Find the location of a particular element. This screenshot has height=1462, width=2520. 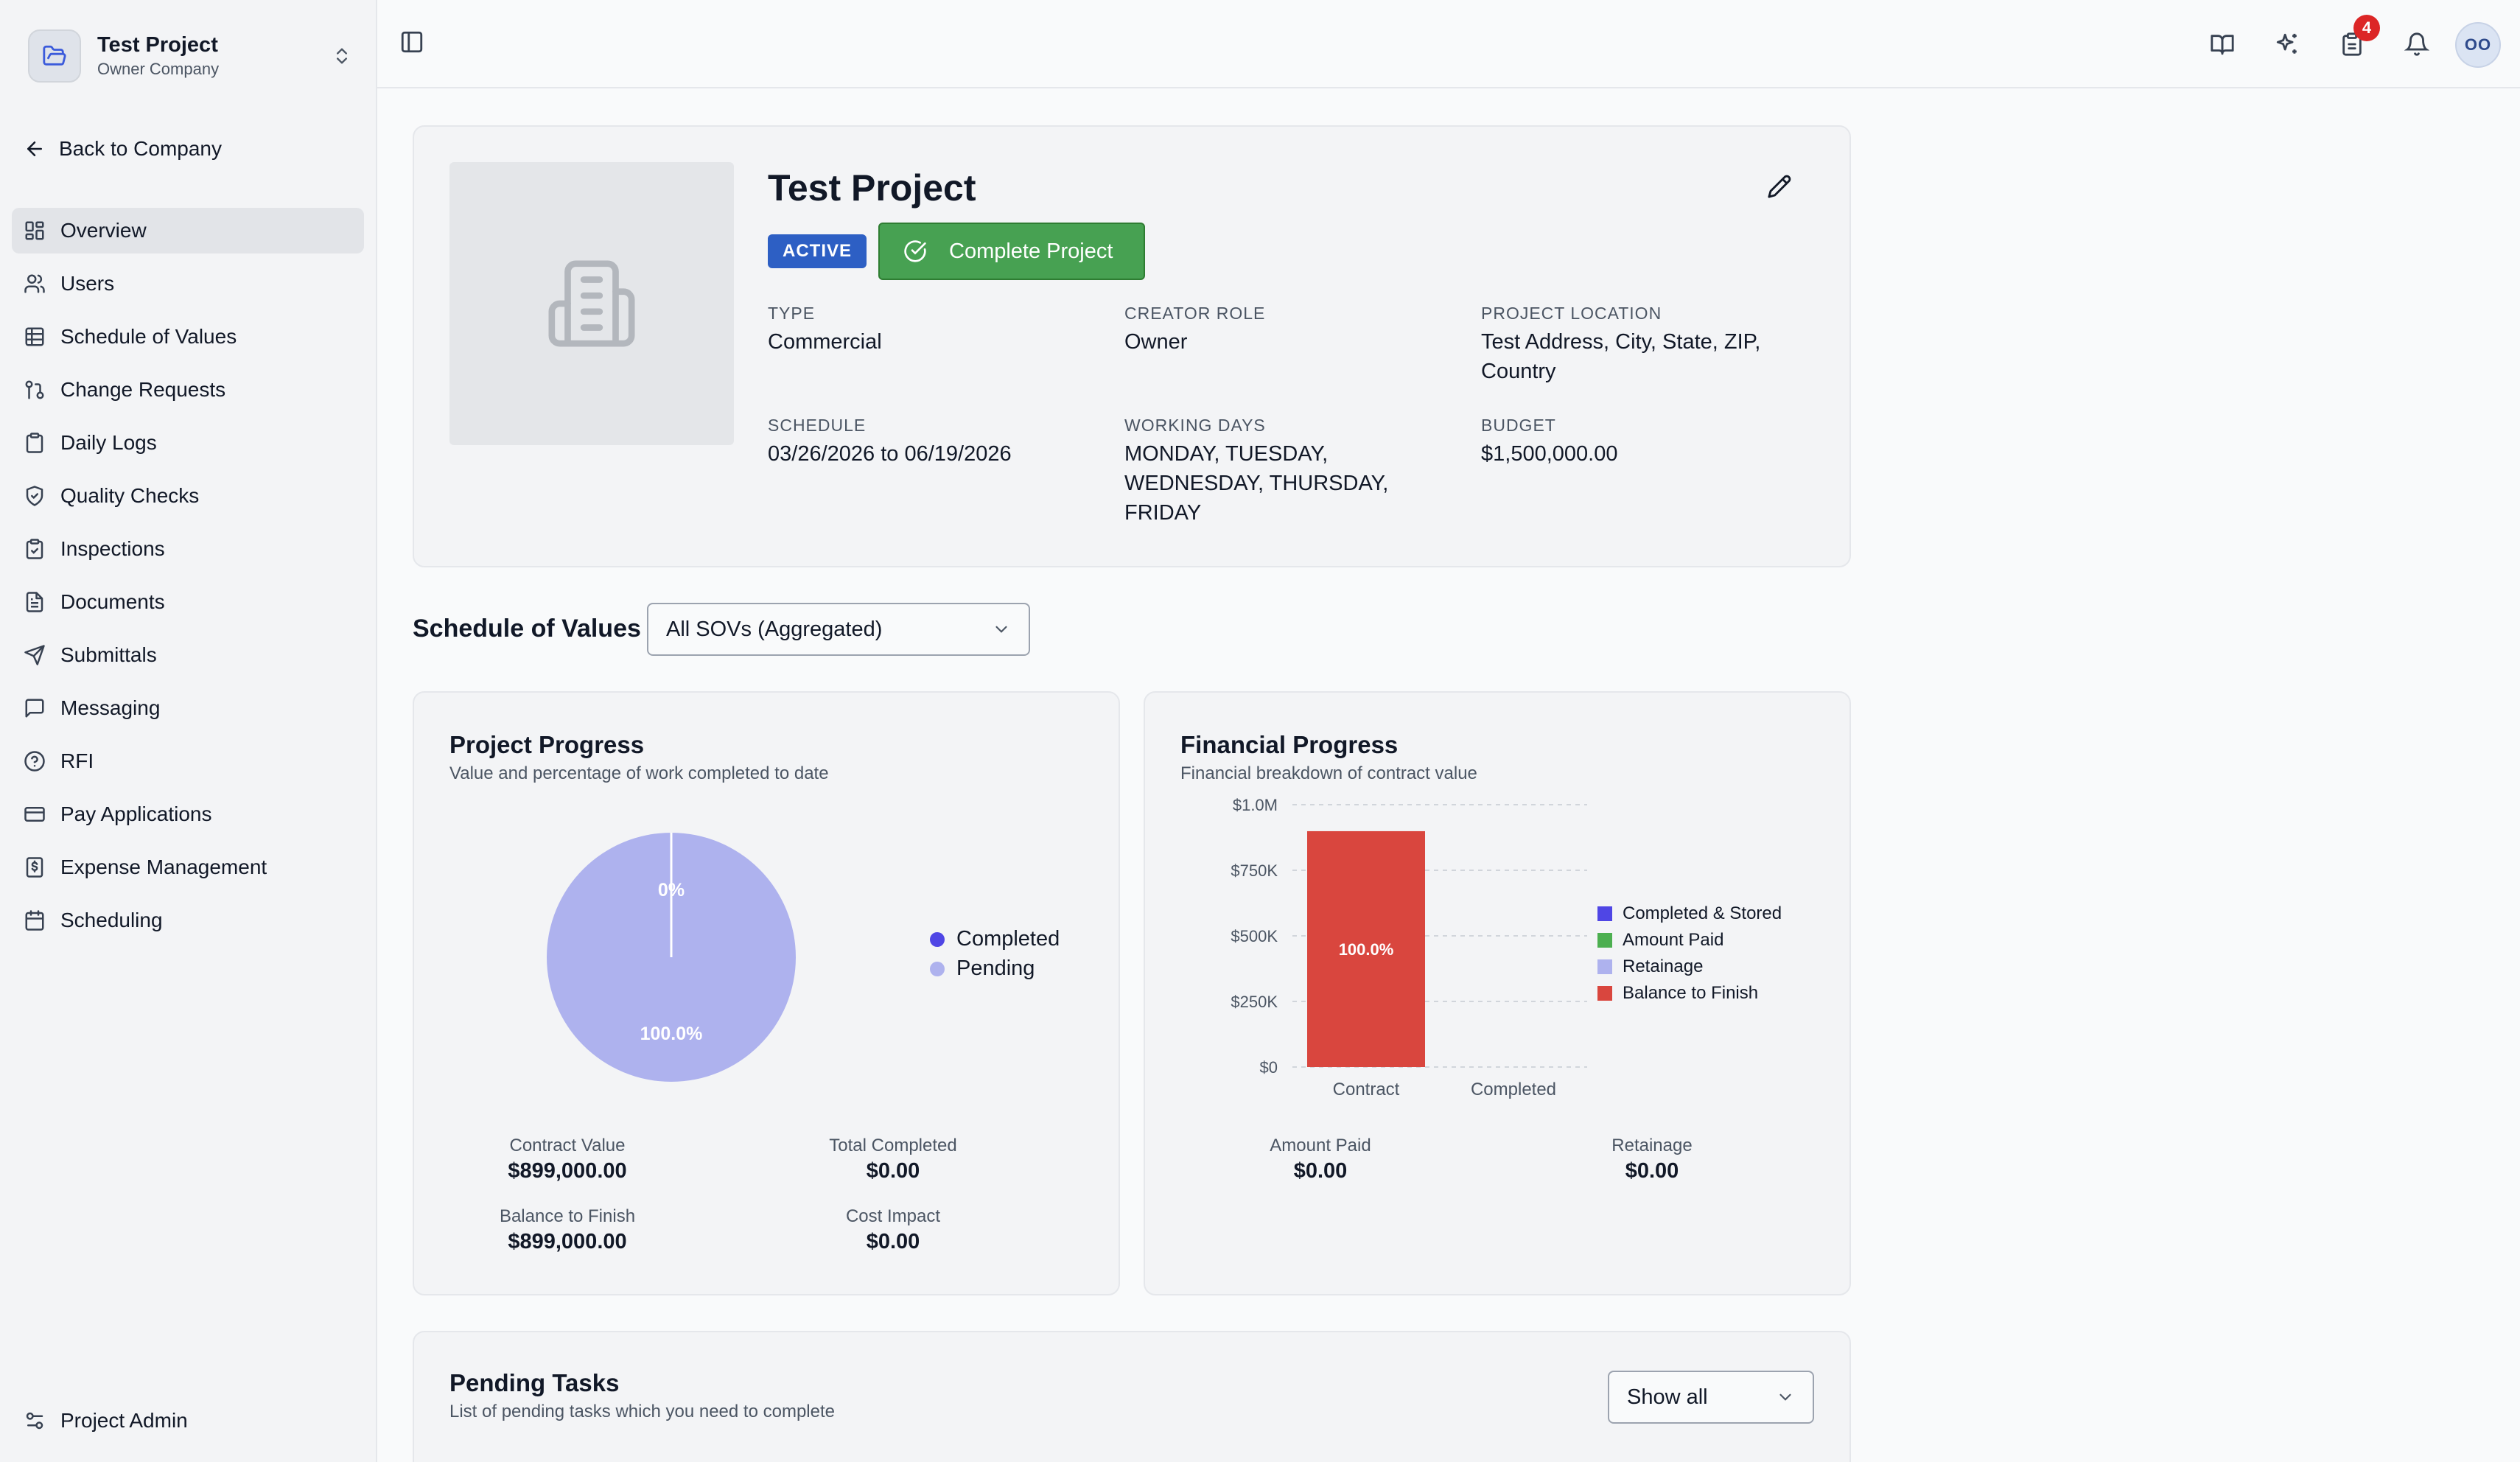

sidebar-item-label: Expense Management is located at coordinates (163, 867).